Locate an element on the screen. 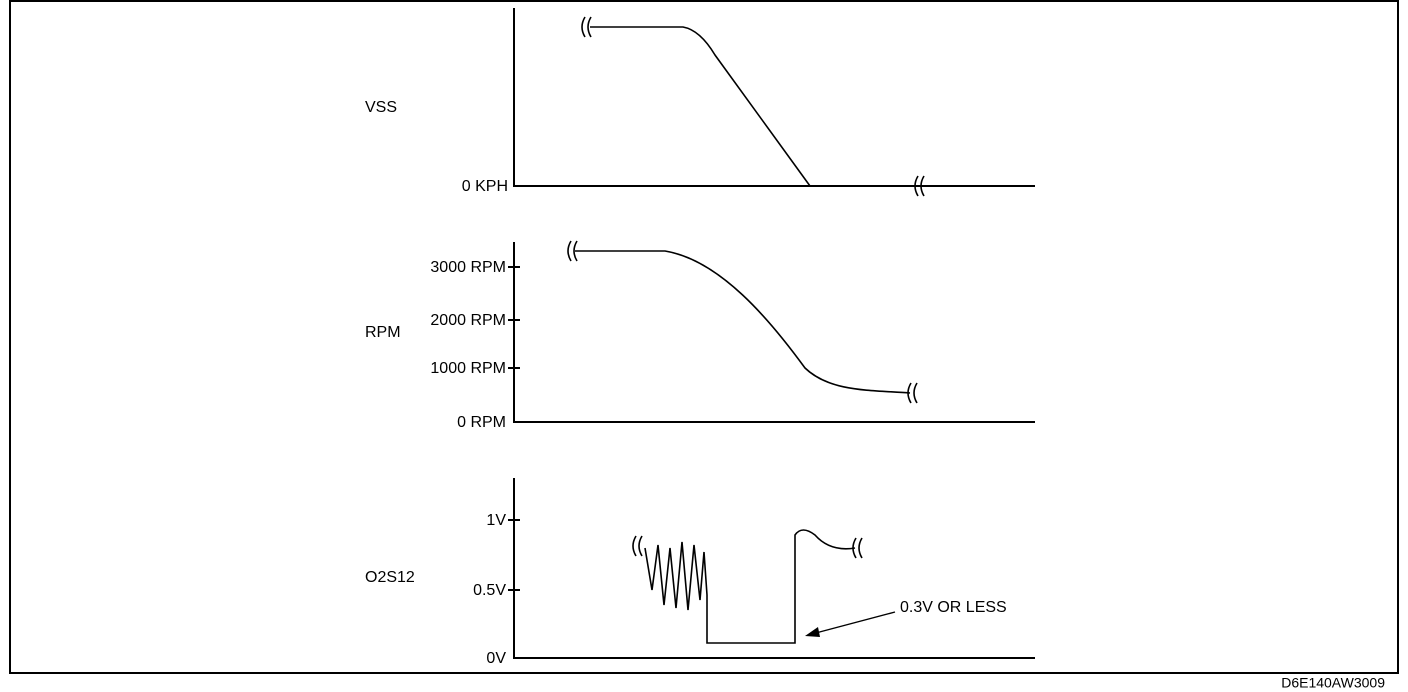 Image resolution: width=1408 pixels, height=692 pixels. arrow is located at coordinates (853, 623).